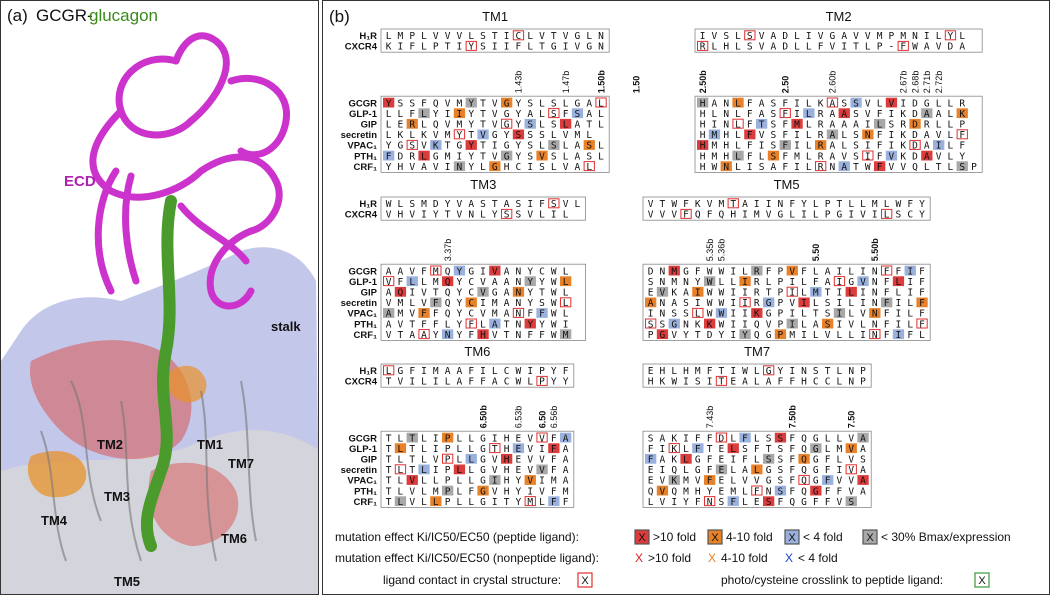 This screenshot has width=1050, height=595. Describe the element at coordinates (495, 303) in the screenshot. I see `residue: M` at that location.